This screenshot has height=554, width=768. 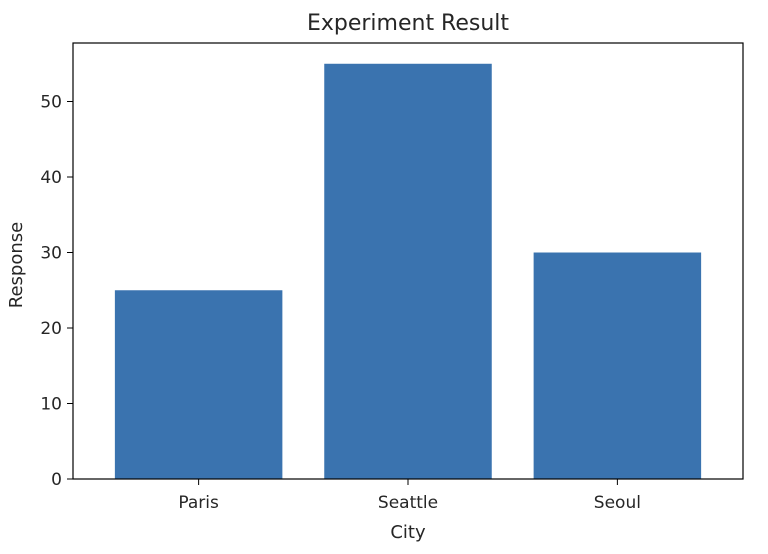 What do you see at coordinates (56, 291) in the screenshot?
I see `y-axis: 0 10 20 30 40 50` at bounding box center [56, 291].